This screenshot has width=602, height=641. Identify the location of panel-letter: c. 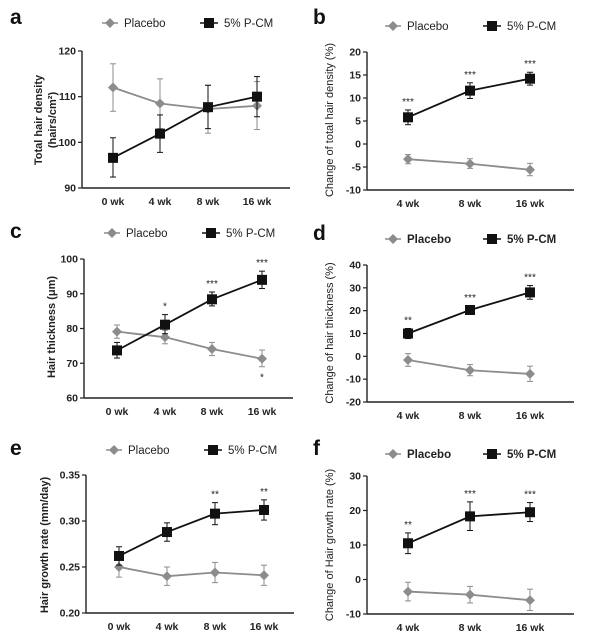
(16, 231).